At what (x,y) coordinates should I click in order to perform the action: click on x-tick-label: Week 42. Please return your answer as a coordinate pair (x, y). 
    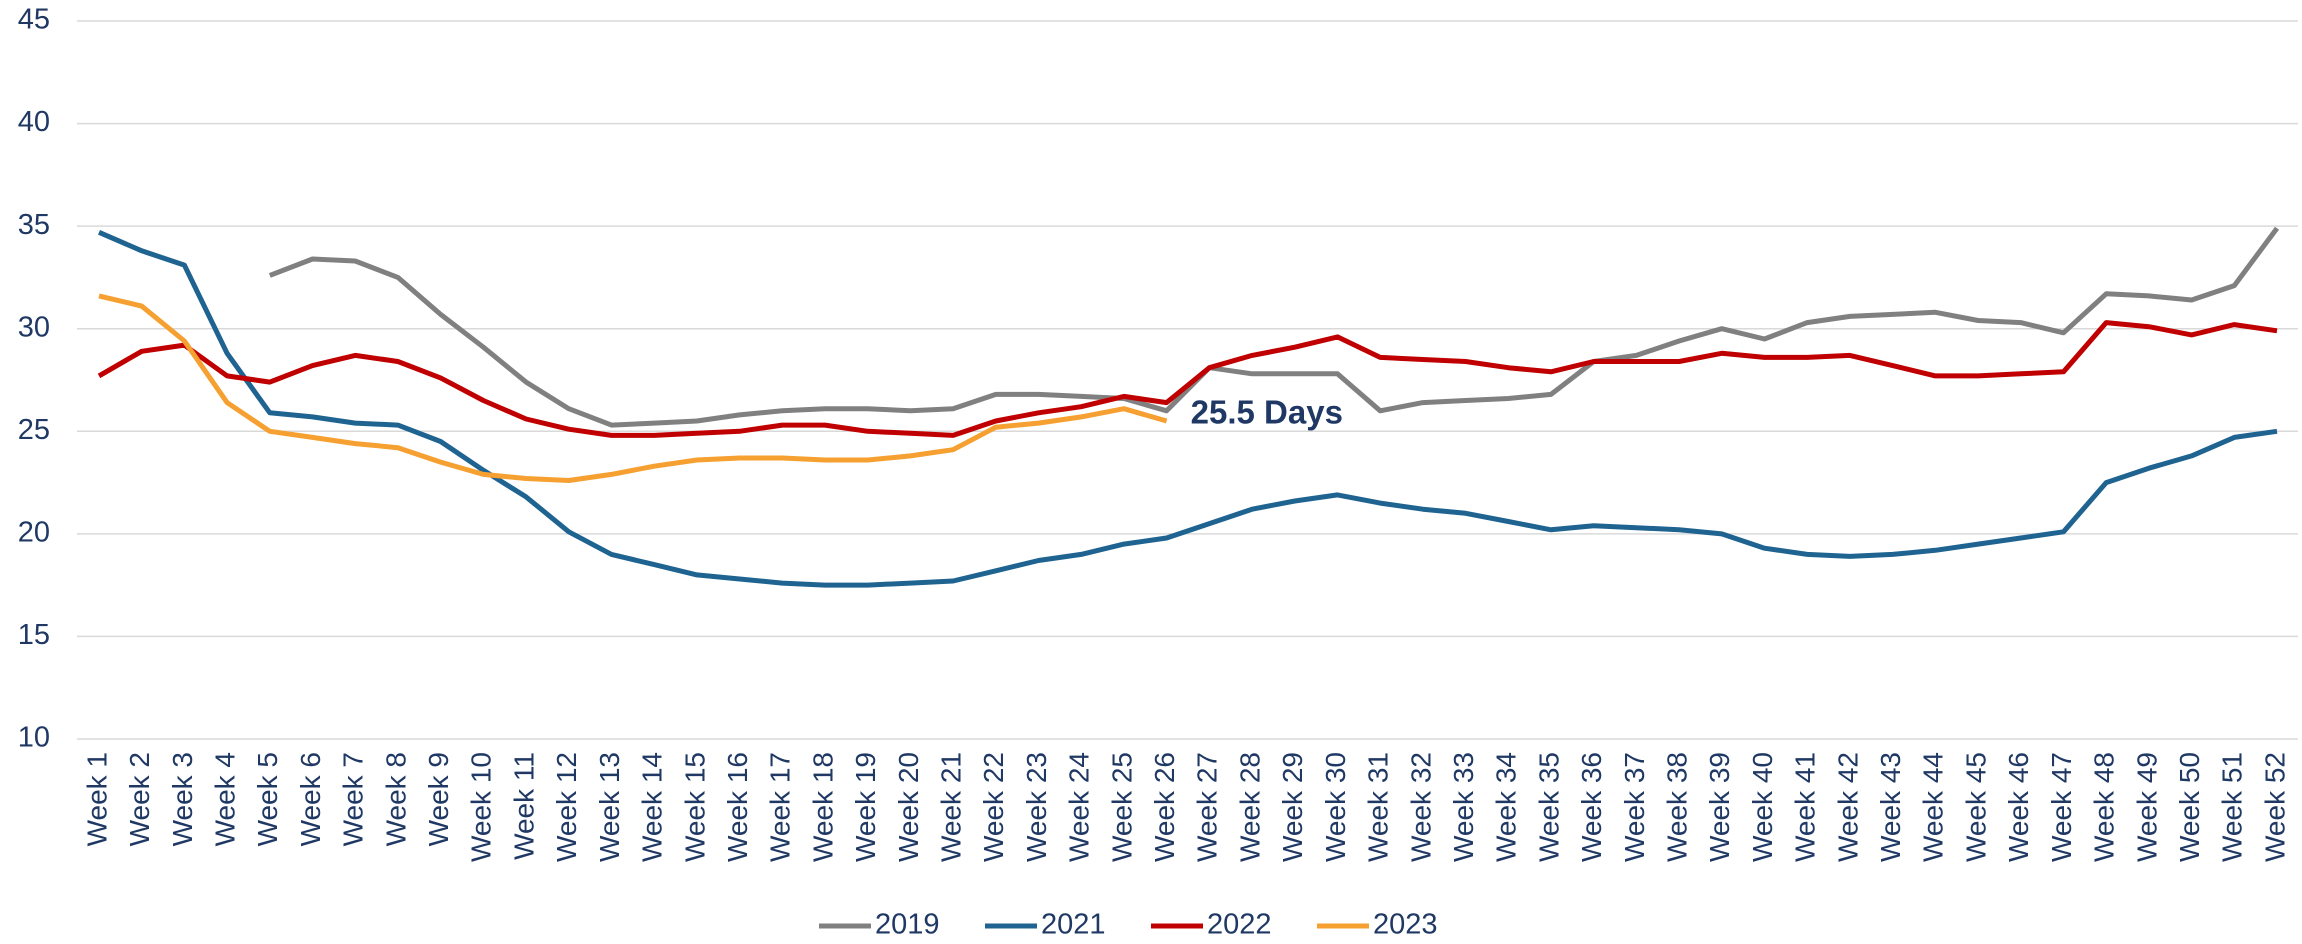
    Looking at the image, I should click on (1847, 807).